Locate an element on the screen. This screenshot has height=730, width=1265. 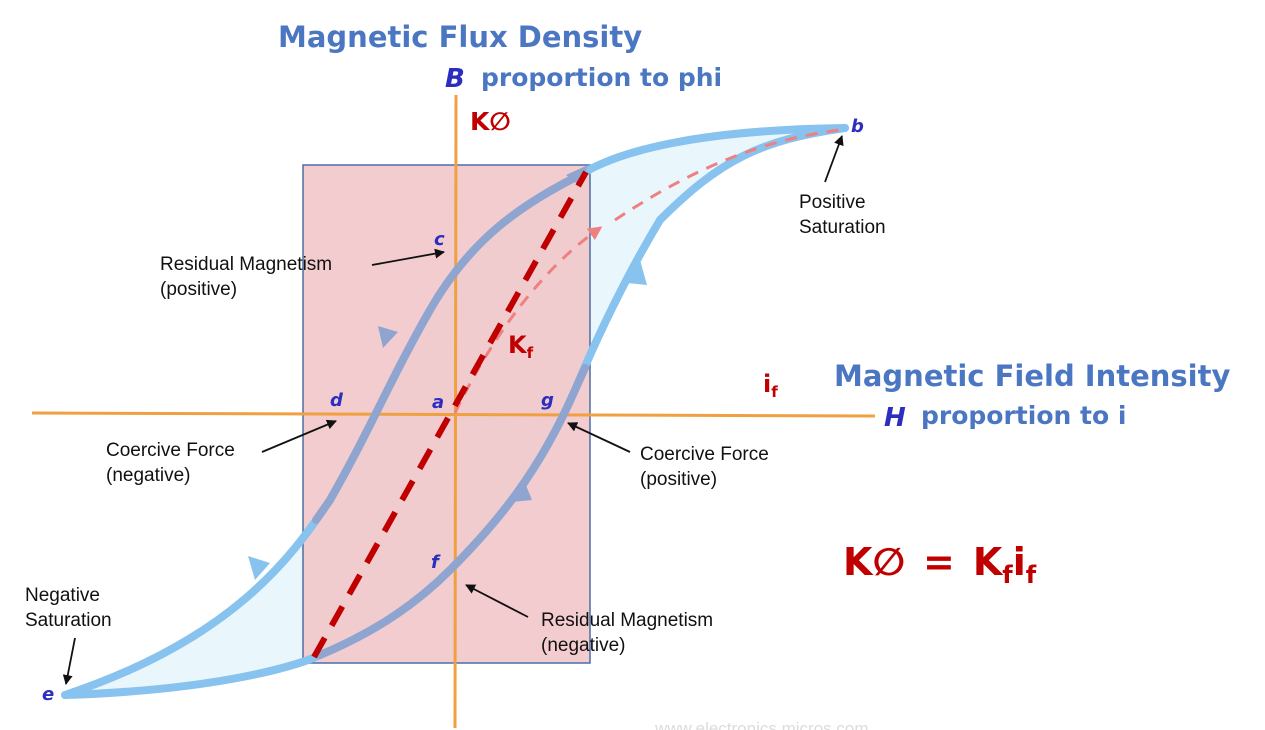
loop-arrow-lower-left is located at coordinates (259, 568).